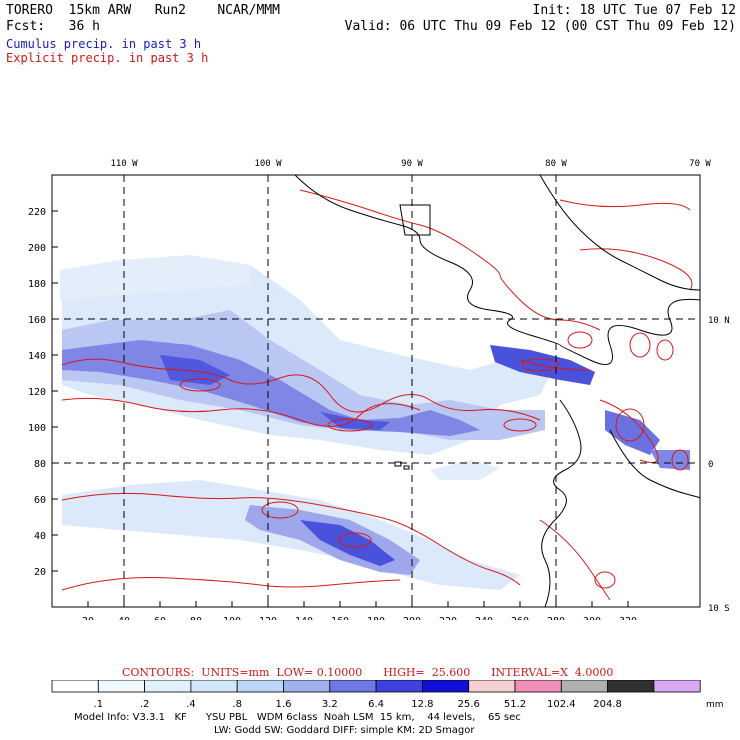 This screenshot has width=740, height=740. I want to click on latitude-labels: 10 N 0 10 S, so click(719, 465).